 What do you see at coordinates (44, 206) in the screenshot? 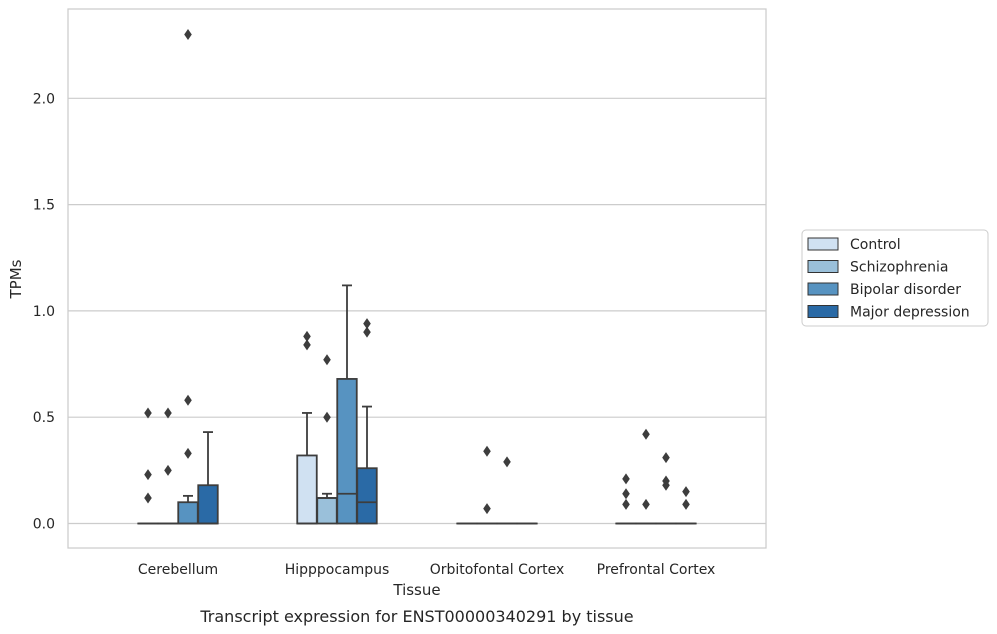
I see `y-tick-label: 1.5` at bounding box center [44, 206].